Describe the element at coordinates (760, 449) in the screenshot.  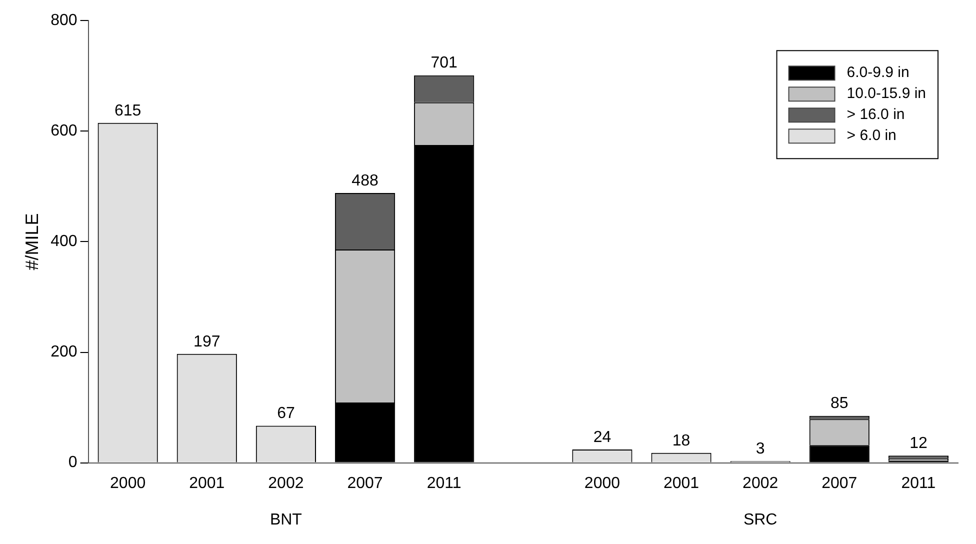
I see `total-label: 3` at that location.